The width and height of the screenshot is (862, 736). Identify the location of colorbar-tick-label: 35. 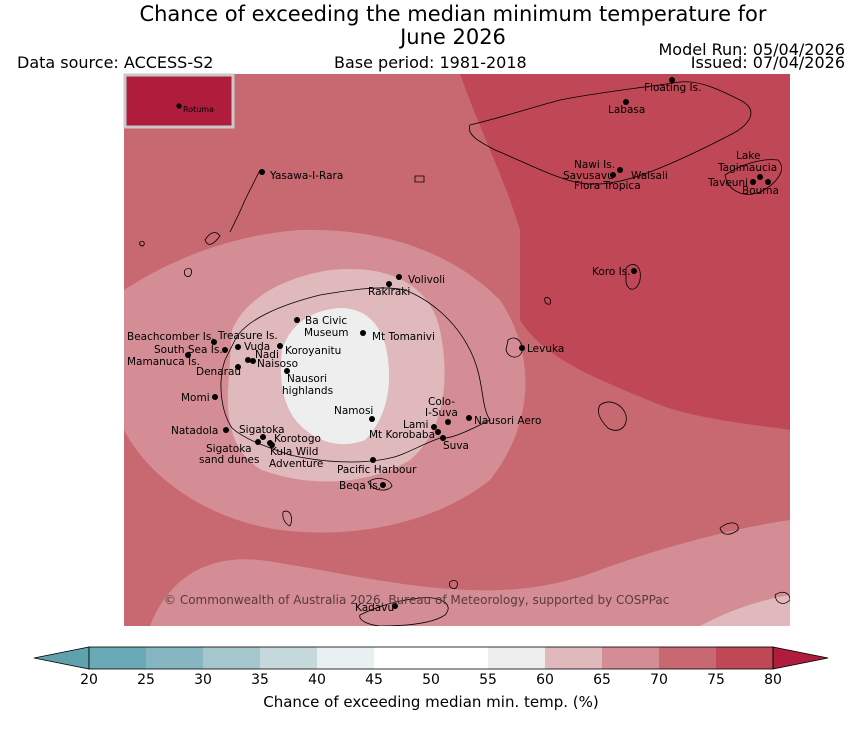
(260, 680).